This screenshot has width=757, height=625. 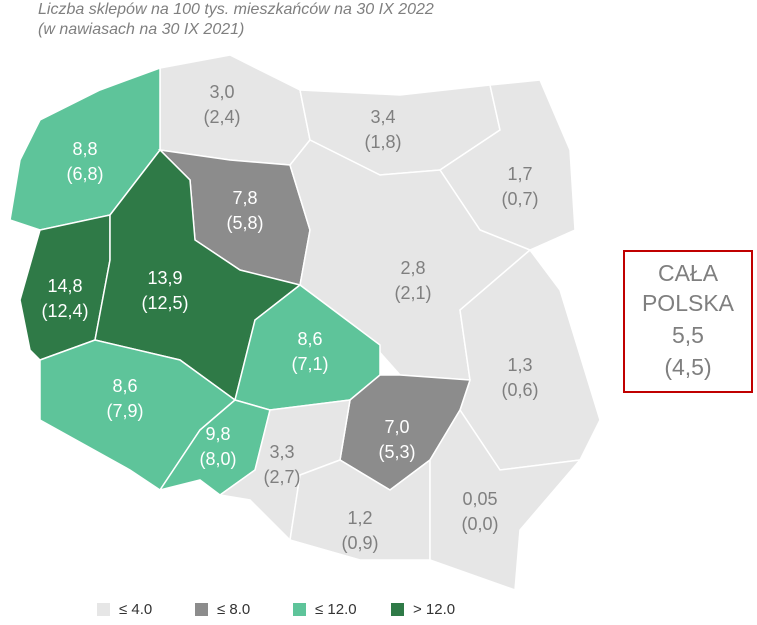 What do you see at coordinates (84, 149) in the screenshot?
I see `region-value: 8,8` at bounding box center [84, 149].